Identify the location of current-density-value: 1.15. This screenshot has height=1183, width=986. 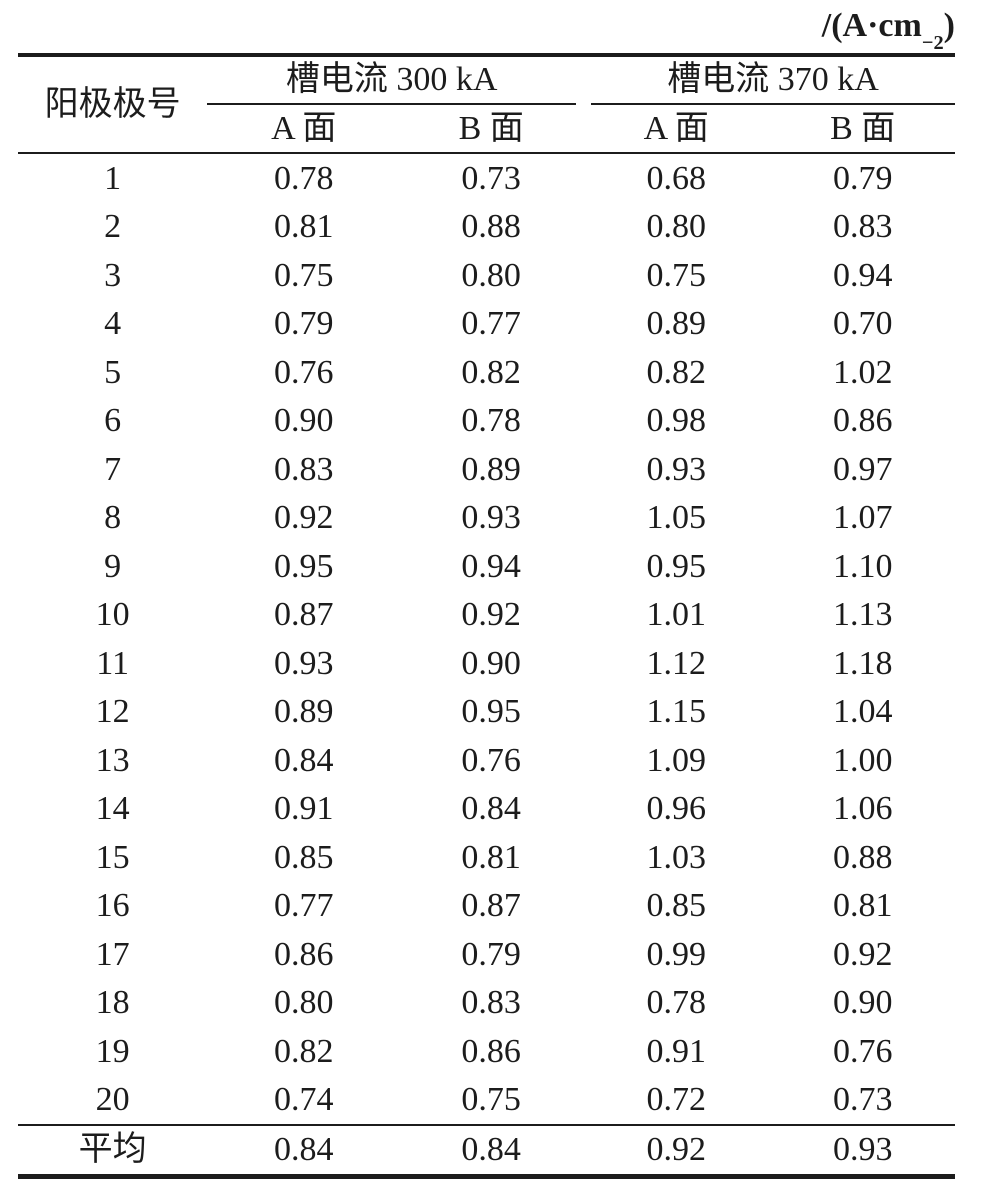
(676, 712).